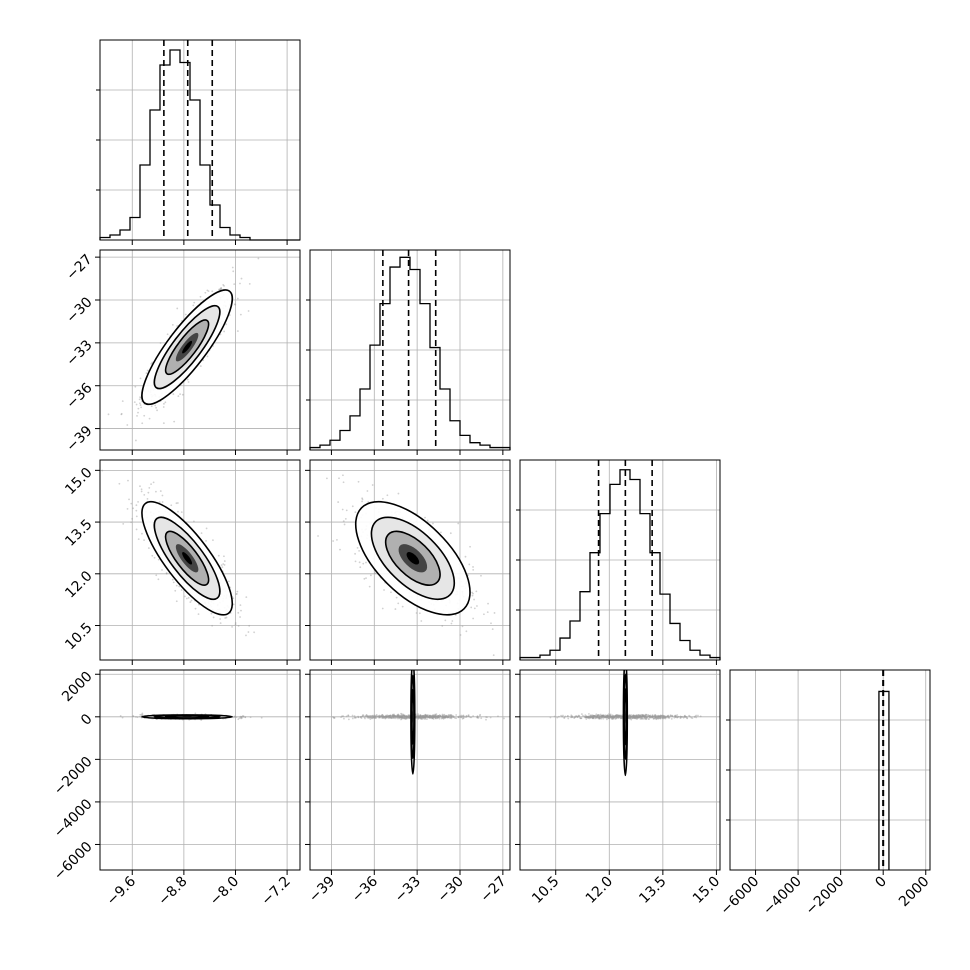  What do you see at coordinates (740, 896) in the screenshot?
I see `x-tick-label: −6000` at bounding box center [740, 896].